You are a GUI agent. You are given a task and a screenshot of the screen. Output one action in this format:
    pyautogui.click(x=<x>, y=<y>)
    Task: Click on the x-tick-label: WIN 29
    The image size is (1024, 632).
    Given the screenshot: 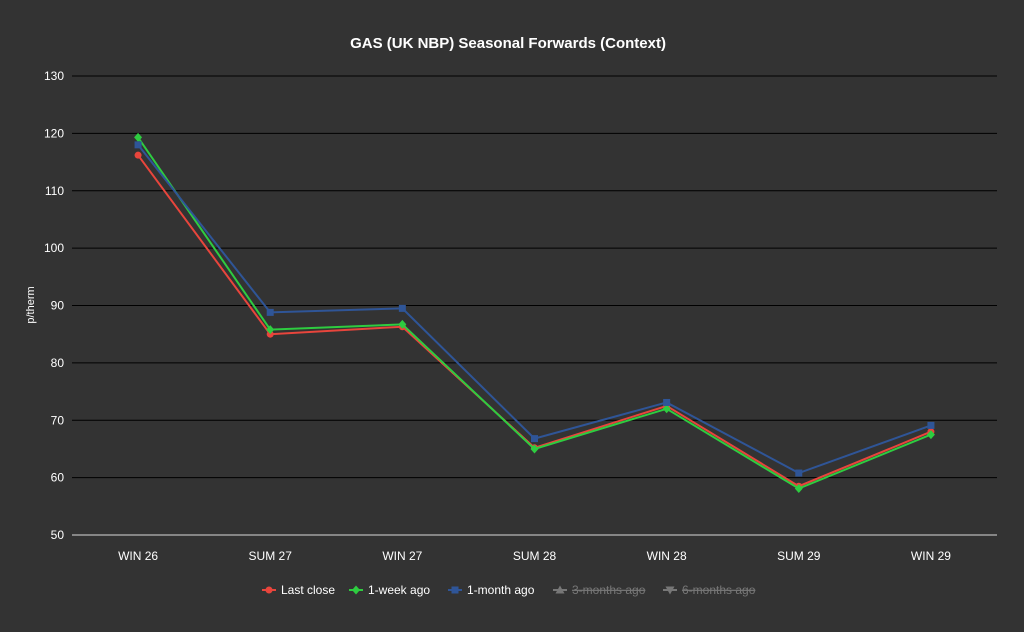 What is the action you would take?
    pyautogui.click(x=931, y=556)
    